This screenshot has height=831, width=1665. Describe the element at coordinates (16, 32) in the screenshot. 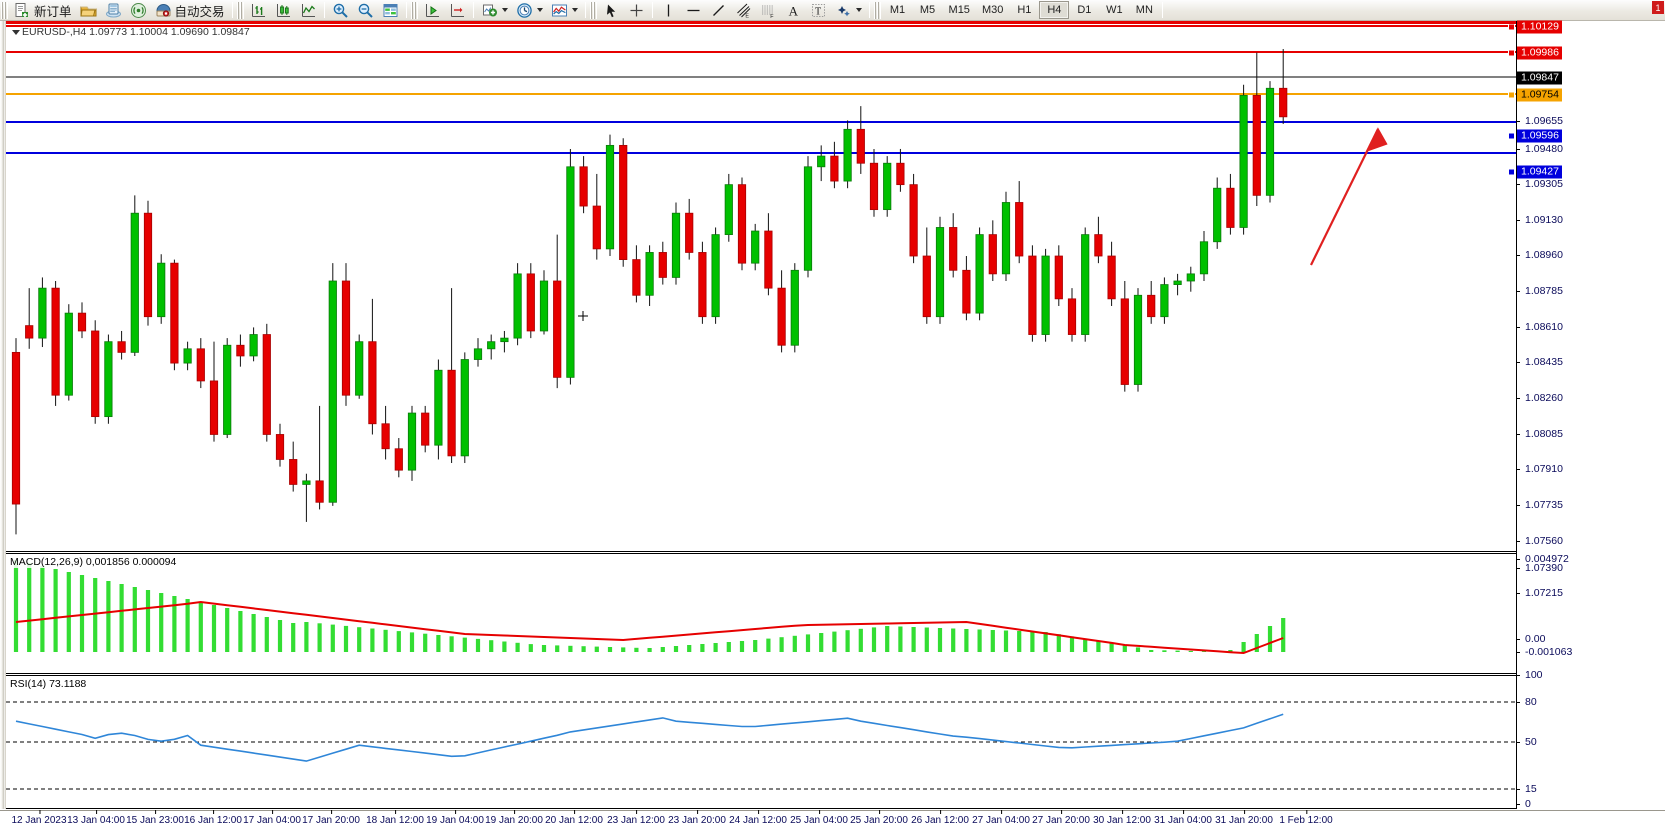

I see `symbol-dropdown-caret-icon` at that location.